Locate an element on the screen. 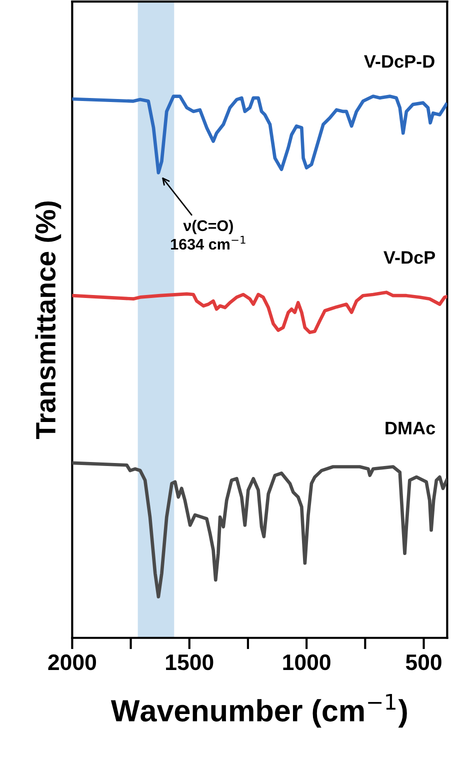  x-tick-label: 1000 is located at coordinates (306, 662).